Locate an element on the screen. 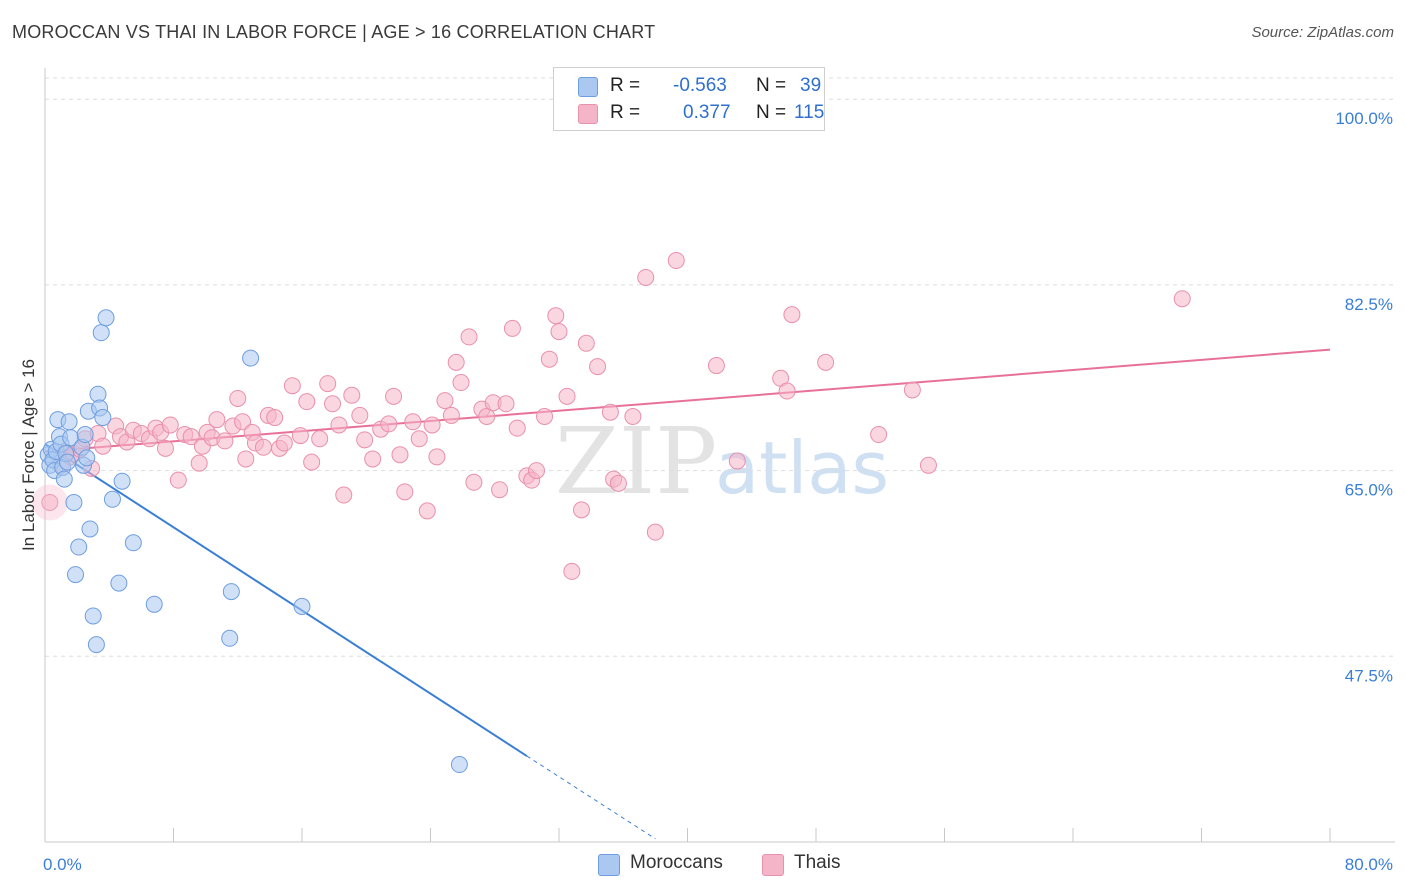  x-tick-labels: 0.0% 80.0% is located at coordinates (718, 864).